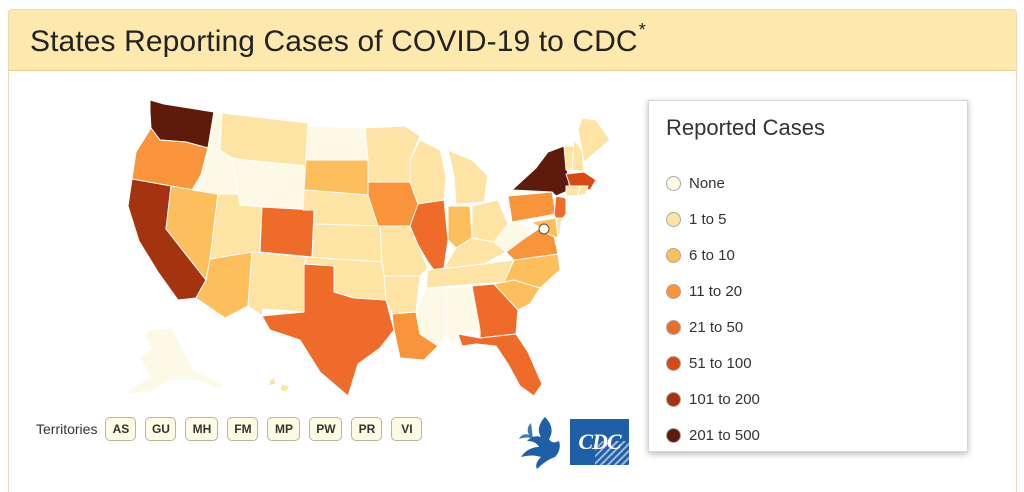  I want to click on legend-item-101-to-200: 101 to 200, so click(713, 399).